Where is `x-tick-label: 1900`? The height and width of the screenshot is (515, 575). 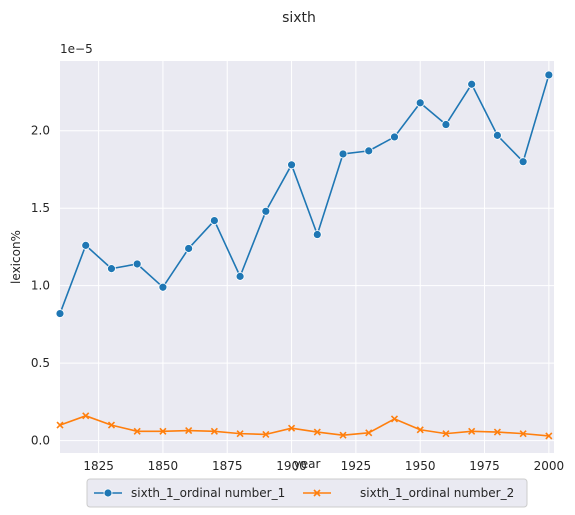
x-tick-label: 1900 is located at coordinates (291, 466).